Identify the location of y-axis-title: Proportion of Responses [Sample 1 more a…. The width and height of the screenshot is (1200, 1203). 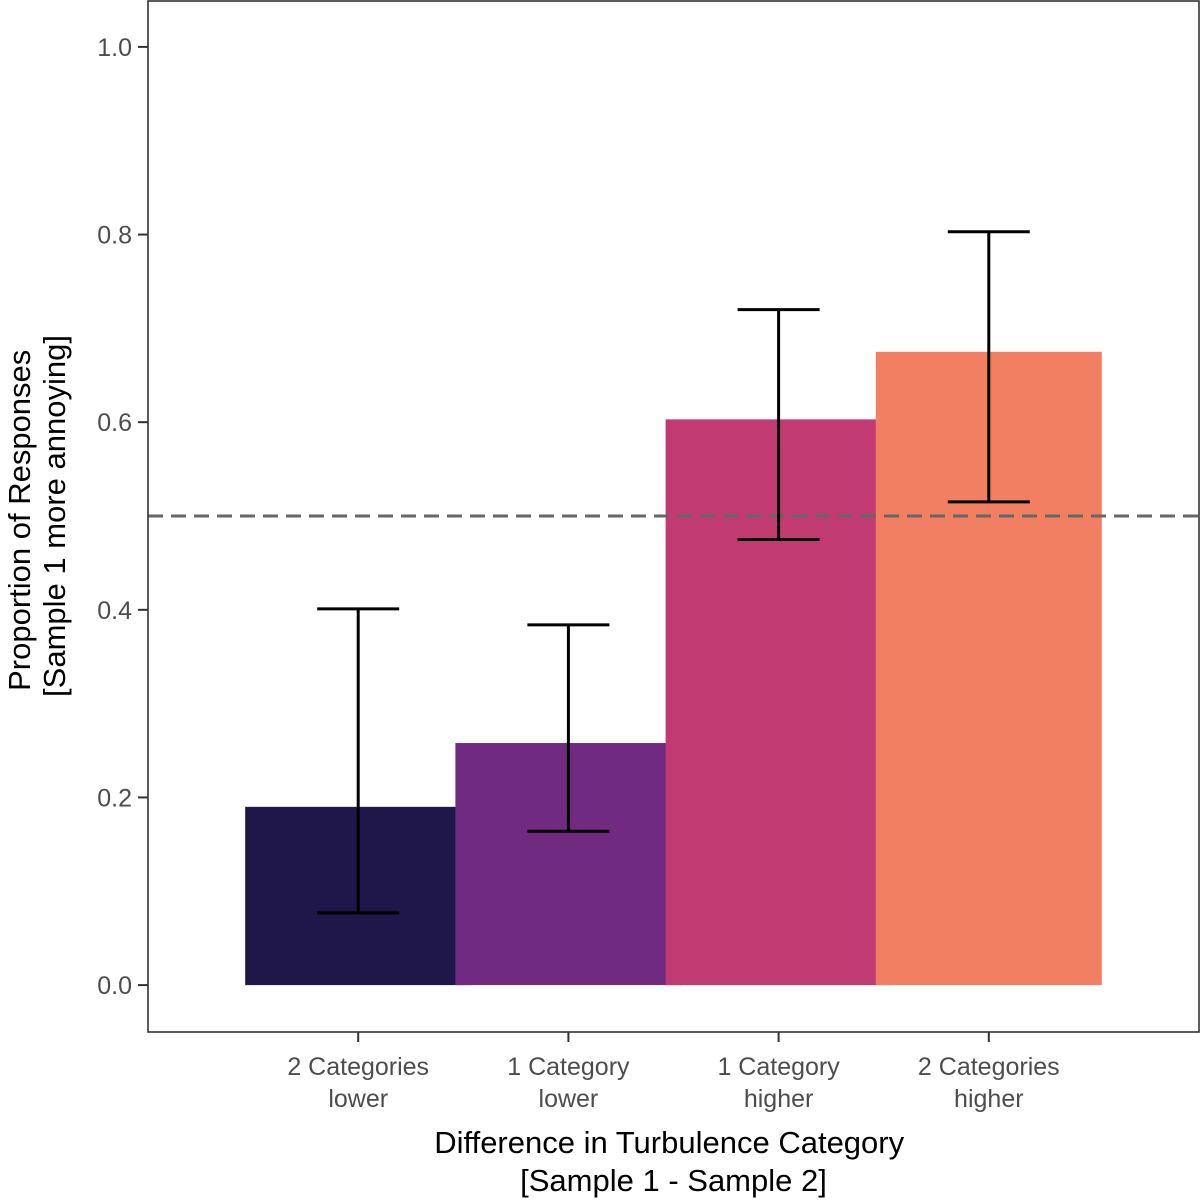
(37, 516).